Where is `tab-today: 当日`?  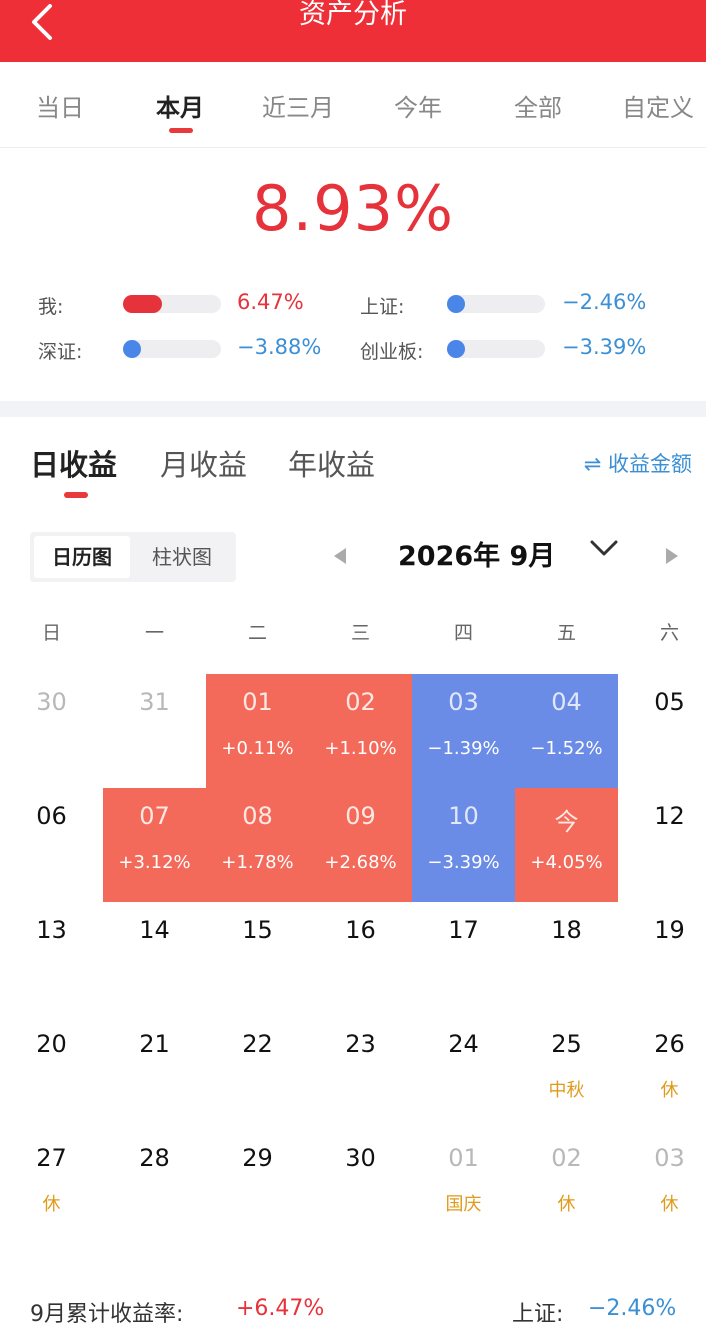 tab-today: 当日 is located at coordinates (60, 108).